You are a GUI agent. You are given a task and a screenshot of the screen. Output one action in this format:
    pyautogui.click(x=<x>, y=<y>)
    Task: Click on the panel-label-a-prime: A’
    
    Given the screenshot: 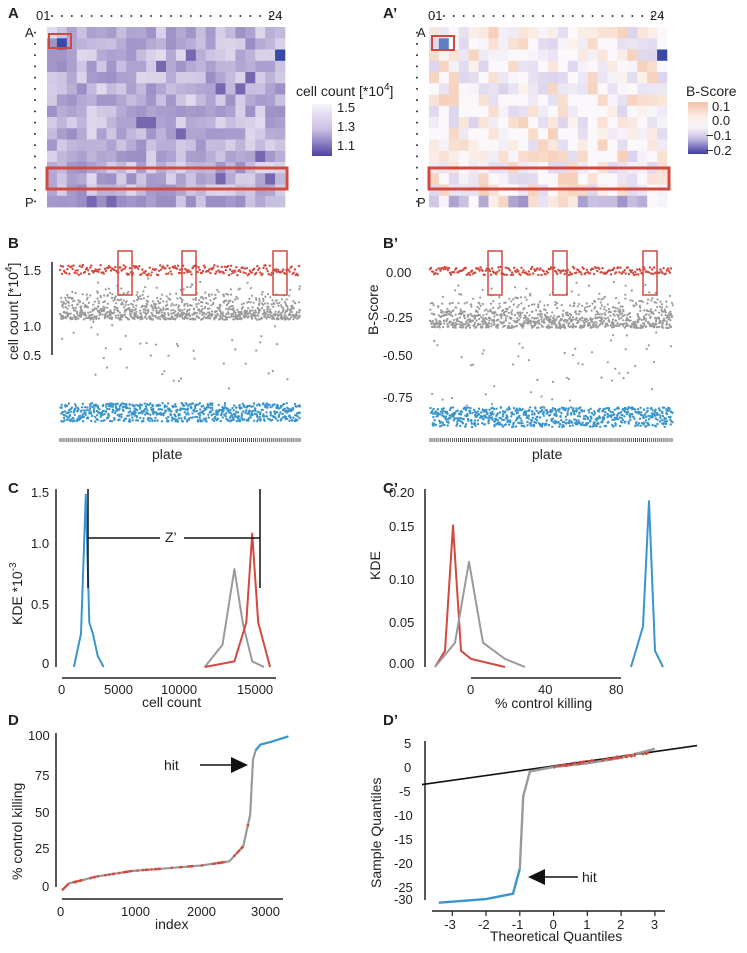 What is the action you would take?
    pyautogui.click(x=390, y=13)
    